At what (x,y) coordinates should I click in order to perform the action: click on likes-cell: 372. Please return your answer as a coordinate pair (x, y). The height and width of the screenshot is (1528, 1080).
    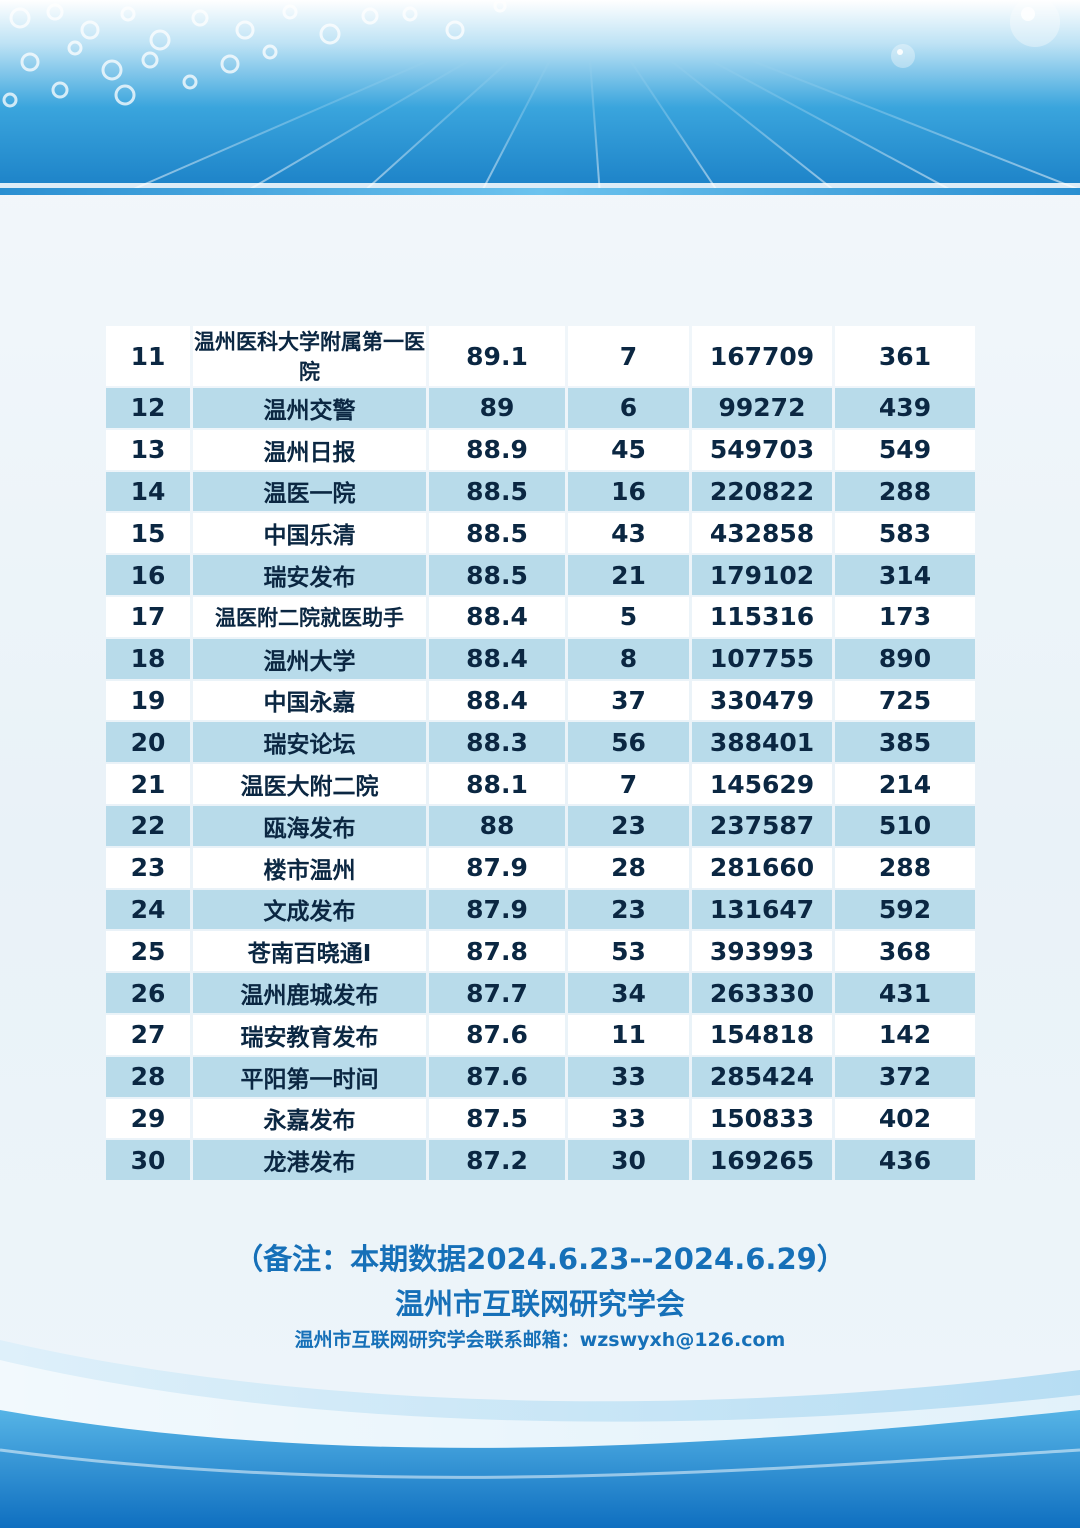
    Looking at the image, I should click on (905, 1076).